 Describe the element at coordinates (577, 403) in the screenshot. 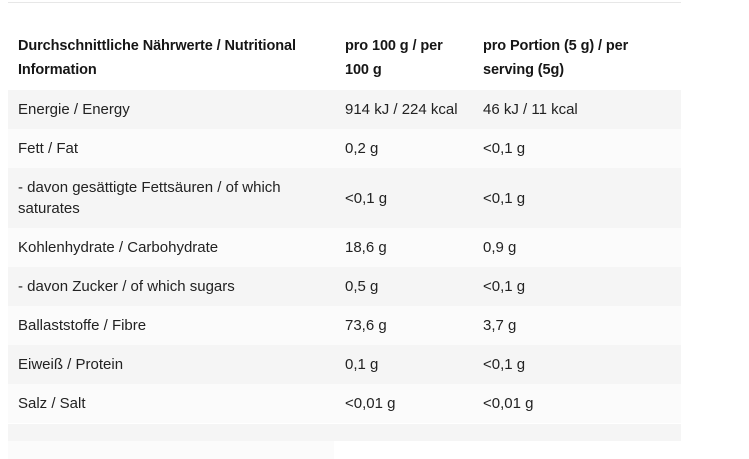

I see `value-per-serving: <0,01 g` at that location.